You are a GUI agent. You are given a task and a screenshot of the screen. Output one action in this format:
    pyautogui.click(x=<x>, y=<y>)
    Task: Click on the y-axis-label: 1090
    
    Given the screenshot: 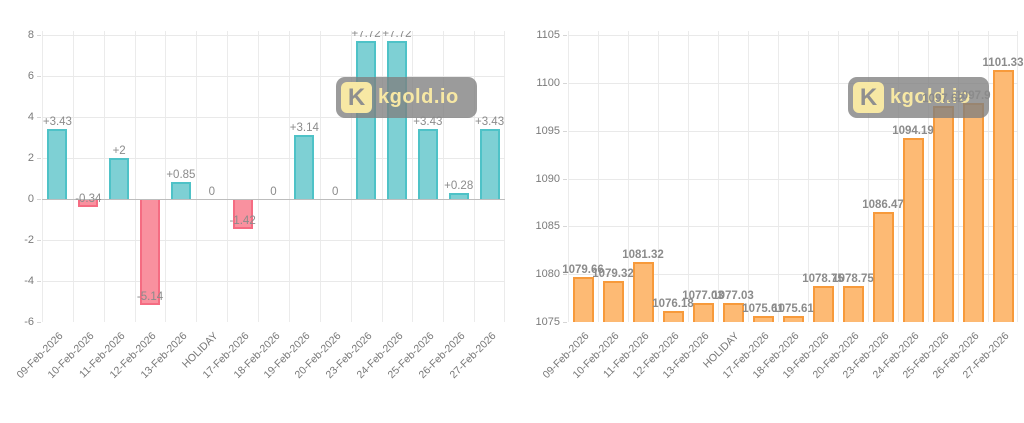 What is the action you would take?
    pyautogui.click(x=547, y=179)
    